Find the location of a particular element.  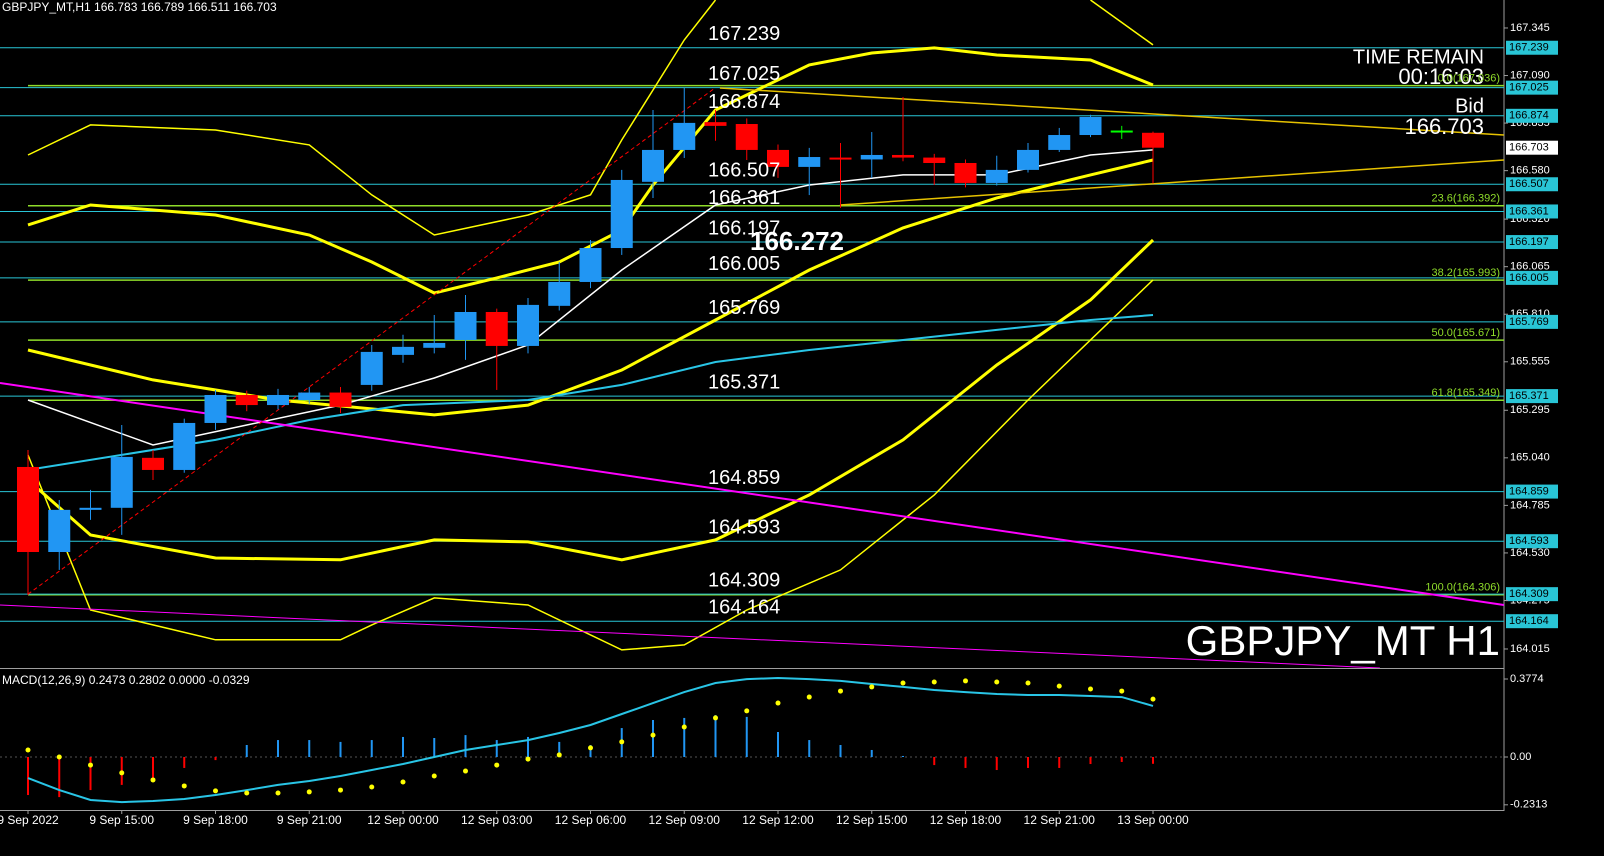

annotation: 166.272 is located at coordinates (797, 241).